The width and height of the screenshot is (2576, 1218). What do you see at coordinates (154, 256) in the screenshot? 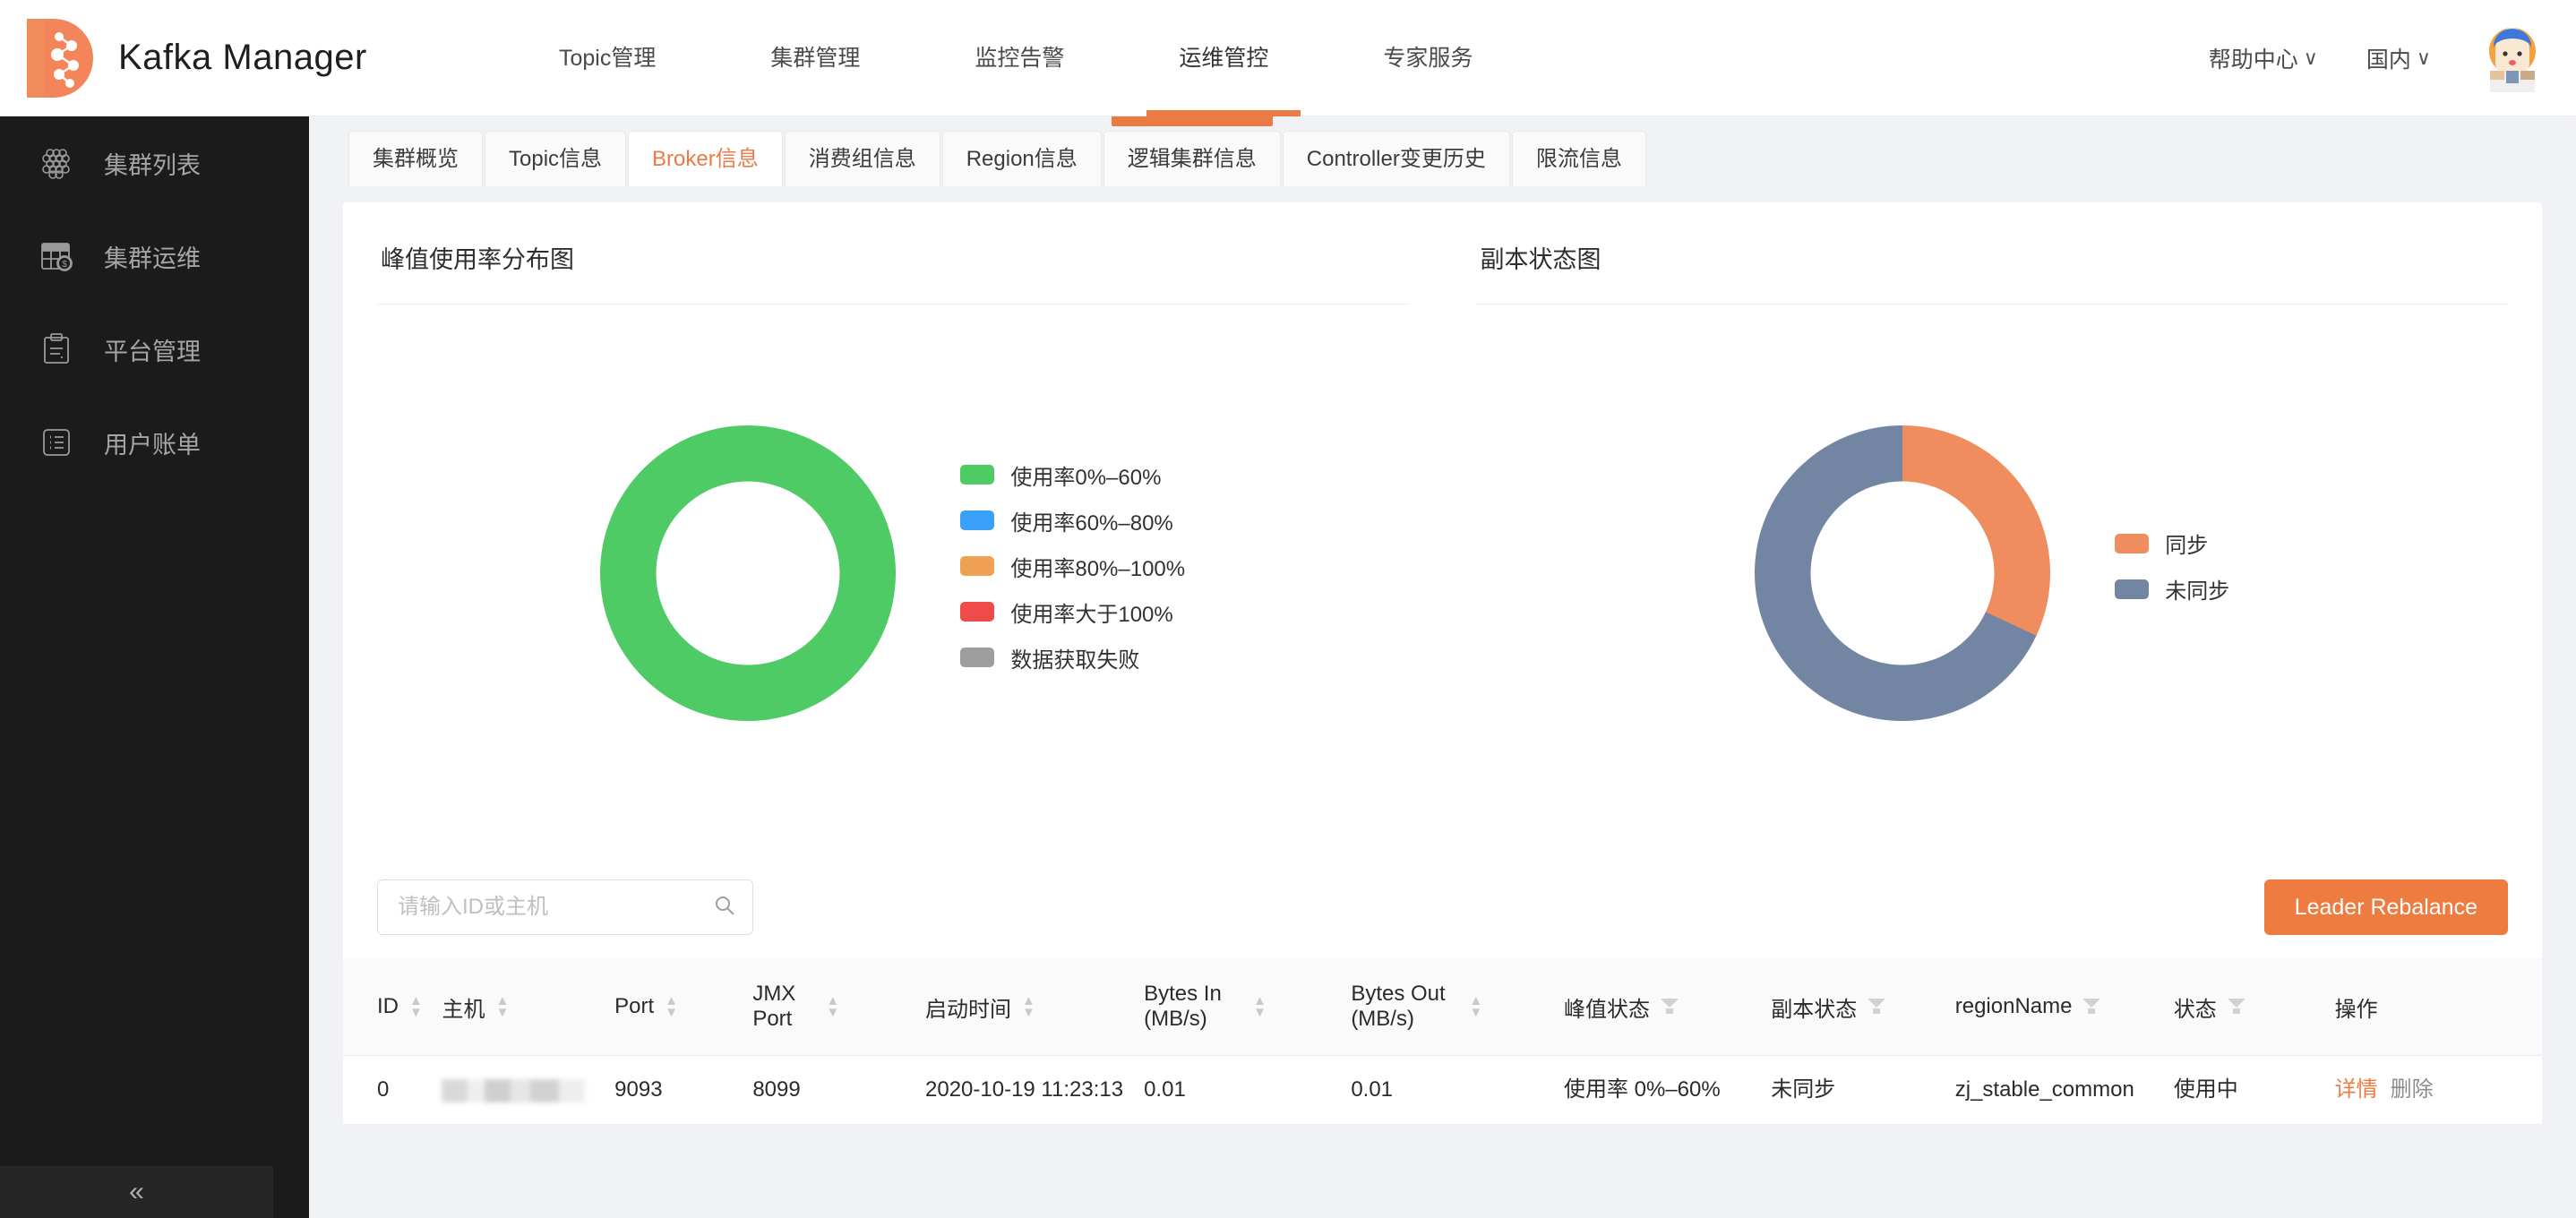
I see `sidebar-item-cluster-ops: $ 集群运维` at bounding box center [154, 256].